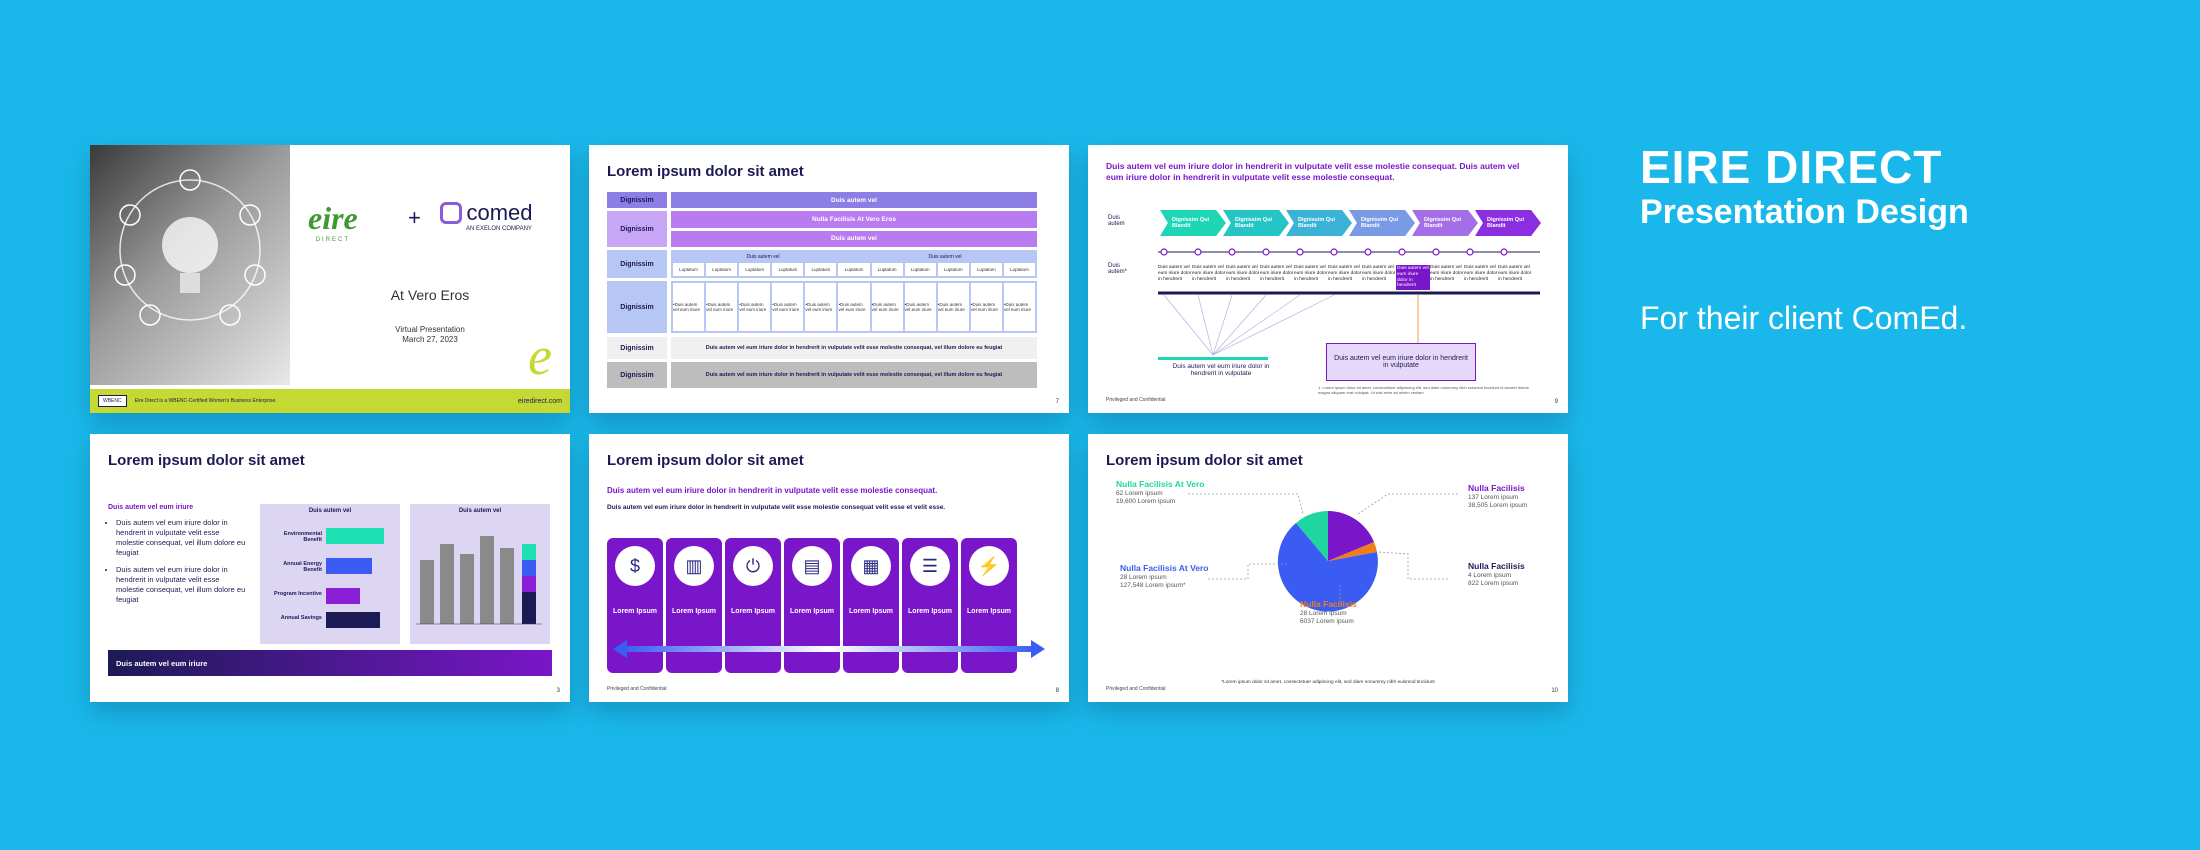  Describe the element at coordinates (430, 295) in the screenshot. I see `slide1-headline: At Vero Eros` at that location.